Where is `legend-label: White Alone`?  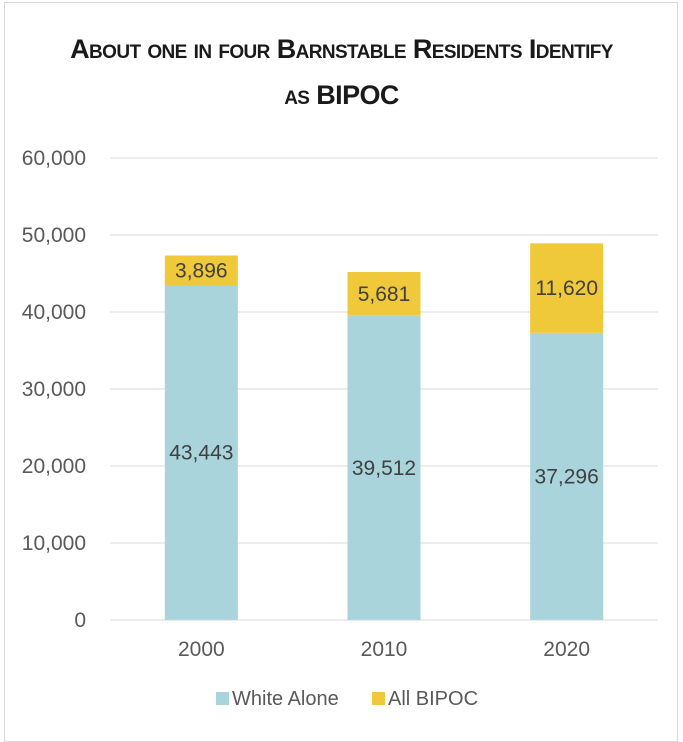 legend-label: White Alone is located at coordinates (285, 699).